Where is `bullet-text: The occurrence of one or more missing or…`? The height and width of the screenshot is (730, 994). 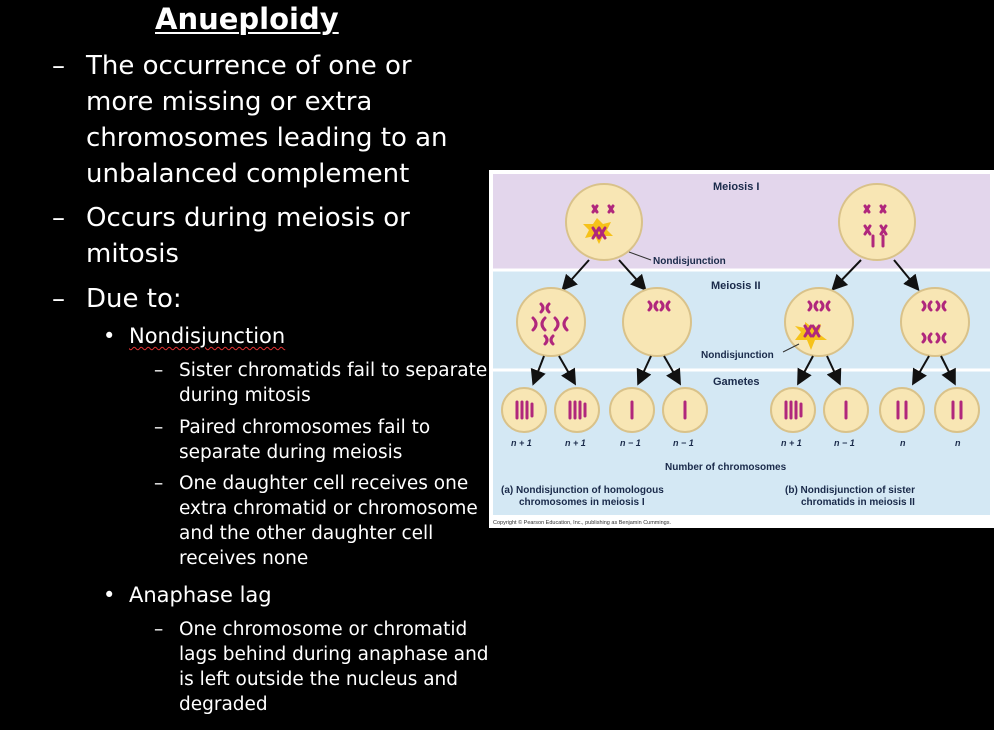 bullet-text: The occurrence of one or more missing or… is located at coordinates (267, 120).